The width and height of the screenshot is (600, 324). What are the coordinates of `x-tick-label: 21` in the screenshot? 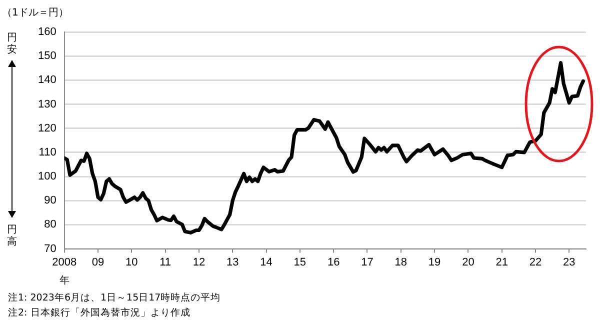 It's located at (502, 262).